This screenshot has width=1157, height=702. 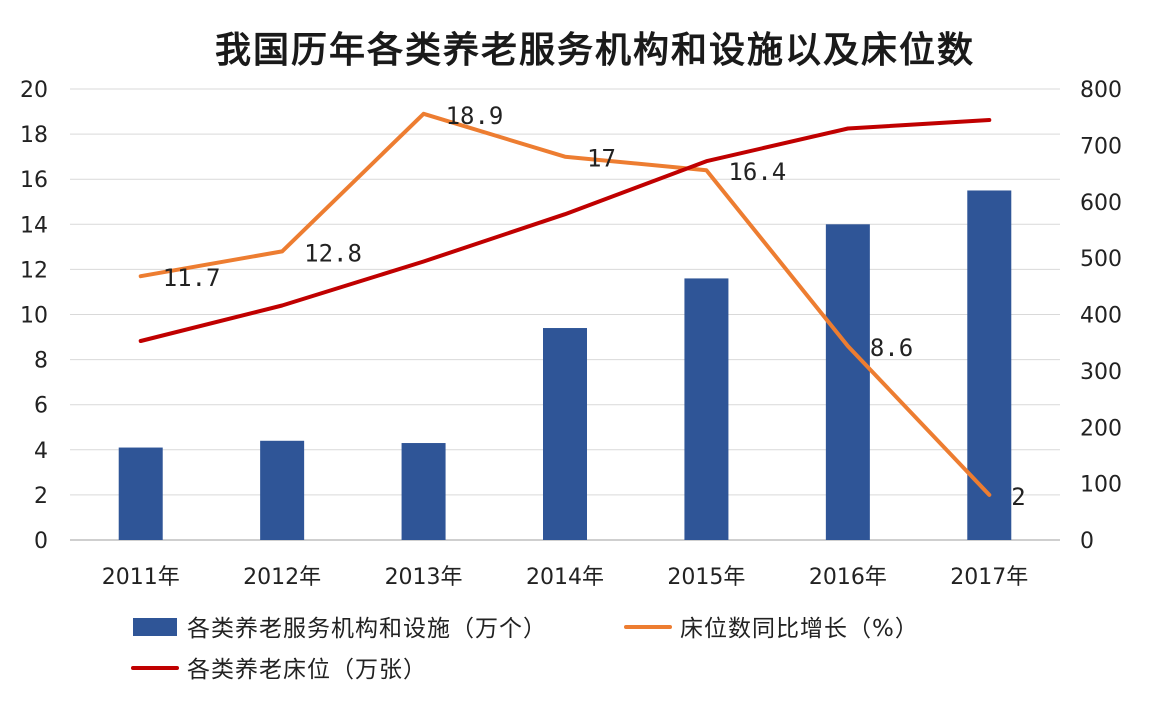 What do you see at coordinates (41, 361) in the screenshot?
I see `left-tick-label: 8` at bounding box center [41, 361].